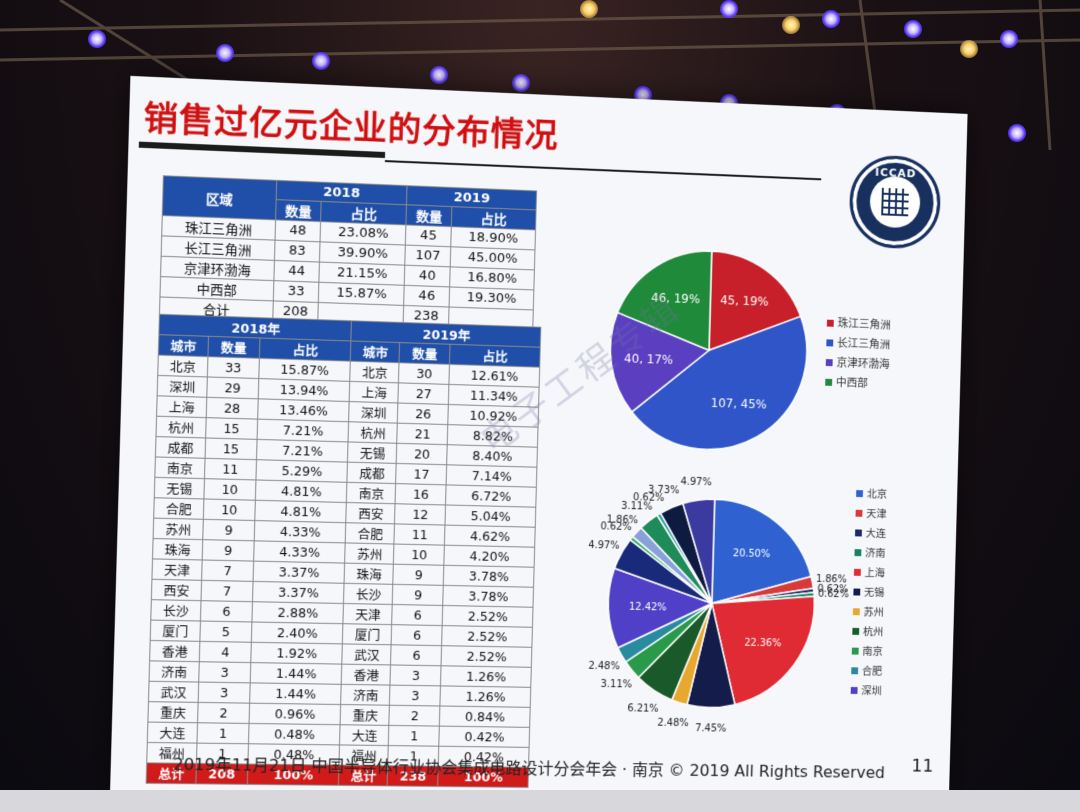 This screenshot has height=812, width=1080. What do you see at coordinates (871, 690) in the screenshot?
I see `legend-label: 深圳` at bounding box center [871, 690].